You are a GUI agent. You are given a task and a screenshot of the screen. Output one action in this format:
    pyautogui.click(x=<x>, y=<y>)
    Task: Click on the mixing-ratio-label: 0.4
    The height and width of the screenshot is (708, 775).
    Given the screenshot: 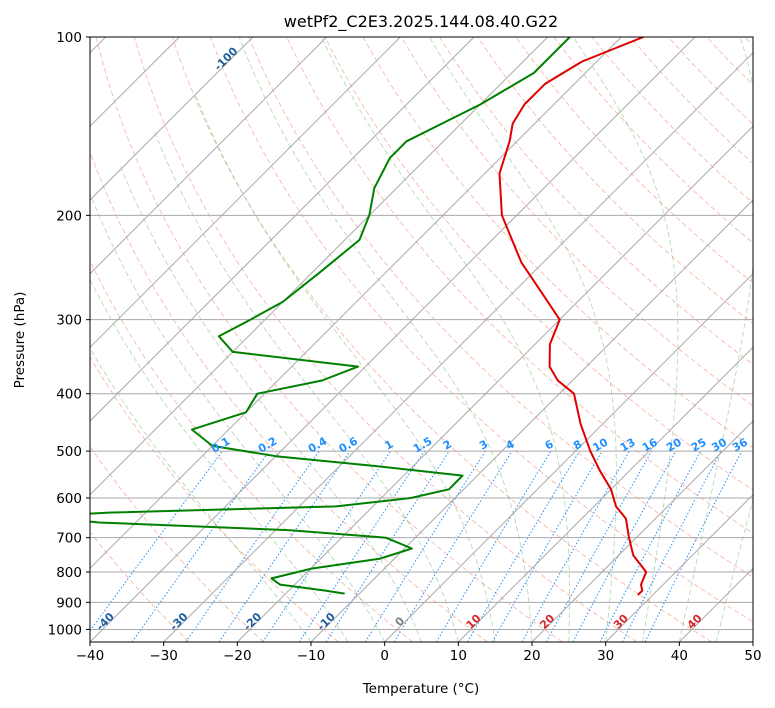 What is the action you would take?
    pyautogui.click(x=318, y=444)
    